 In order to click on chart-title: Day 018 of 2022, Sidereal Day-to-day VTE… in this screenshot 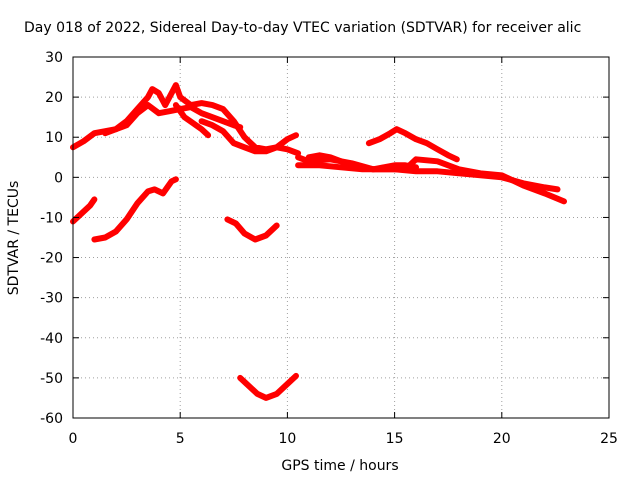, I will do `click(302, 28)`.